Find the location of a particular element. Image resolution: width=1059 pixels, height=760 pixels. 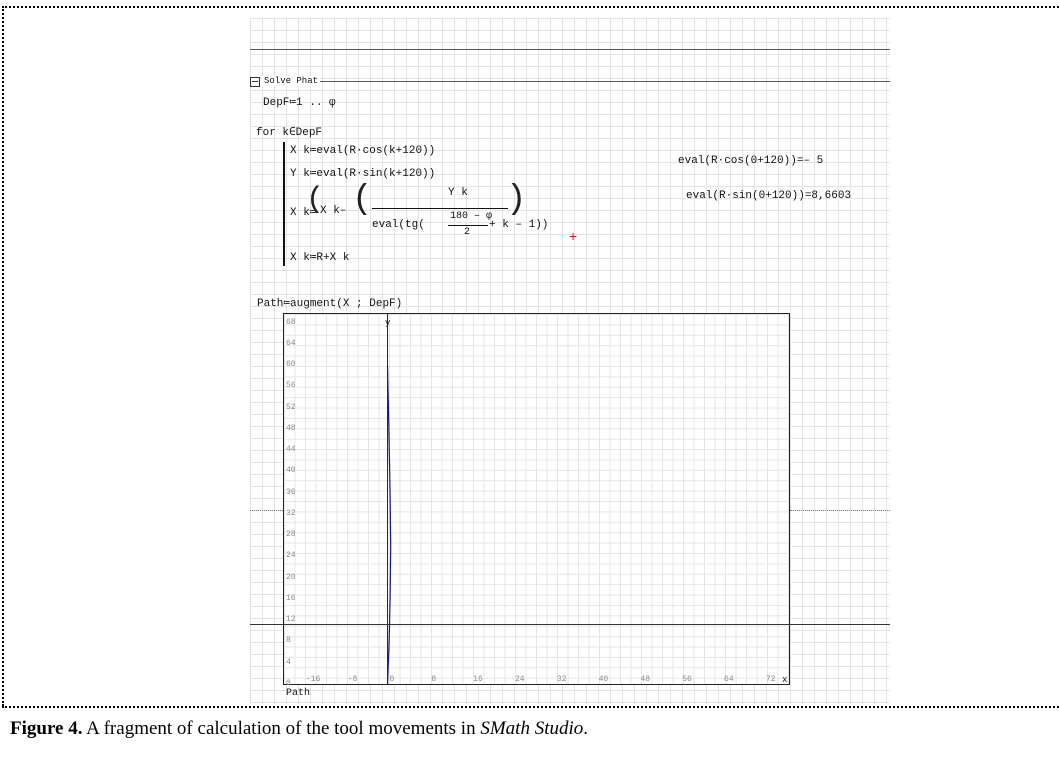

side-eval-sin: eval(R·sin(0+120))=8,6603 is located at coordinates (769, 196).